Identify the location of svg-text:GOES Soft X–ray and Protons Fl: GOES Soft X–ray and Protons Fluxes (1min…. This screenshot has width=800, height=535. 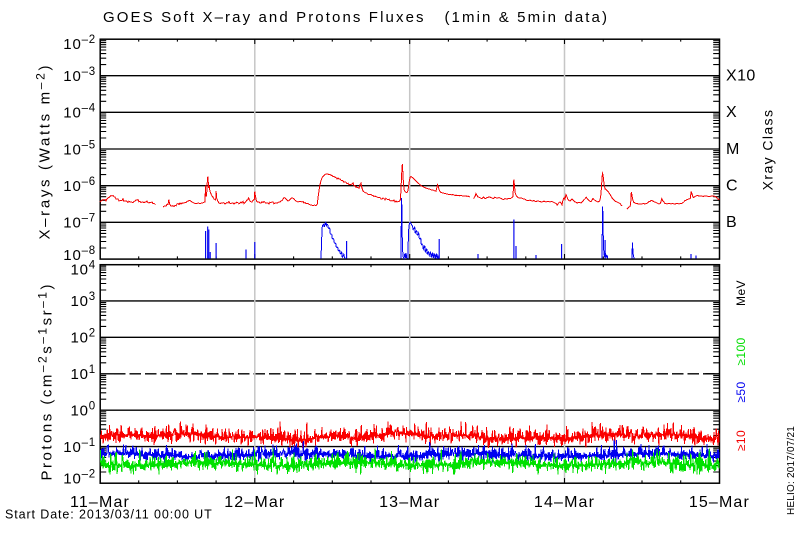
(355, 17).